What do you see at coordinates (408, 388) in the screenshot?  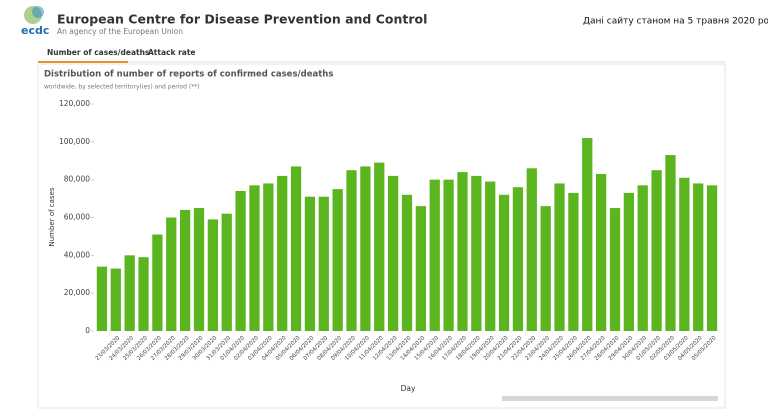 I see `x-axis-label: Day` at bounding box center [408, 388].